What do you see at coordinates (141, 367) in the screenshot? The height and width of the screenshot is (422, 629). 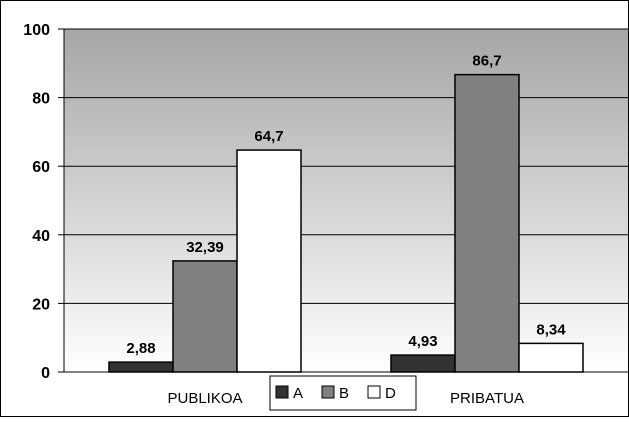 I see `bar-a-publikoa` at bounding box center [141, 367].